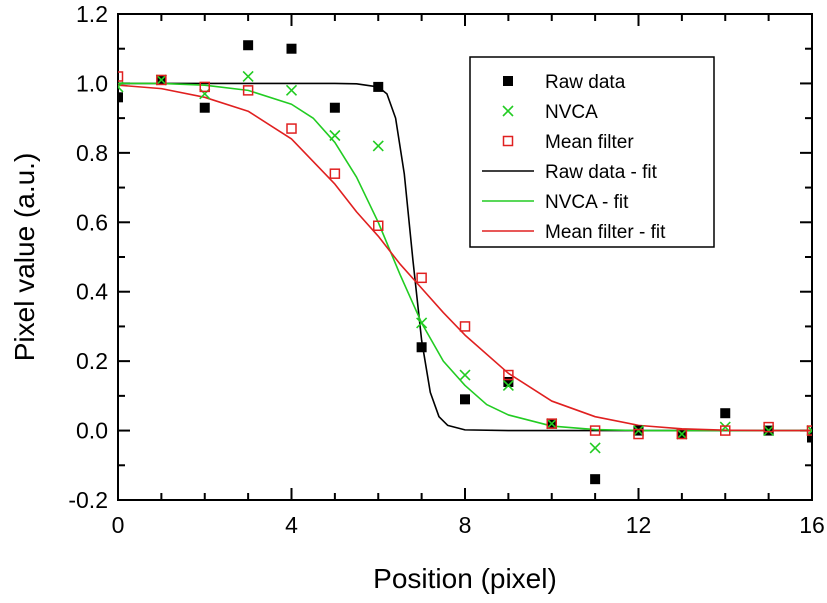 This screenshot has width=827, height=603. What do you see at coordinates (92, 361) in the screenshot?
I see `y-tick-label: 0.2` at bounding box center [92, 361].